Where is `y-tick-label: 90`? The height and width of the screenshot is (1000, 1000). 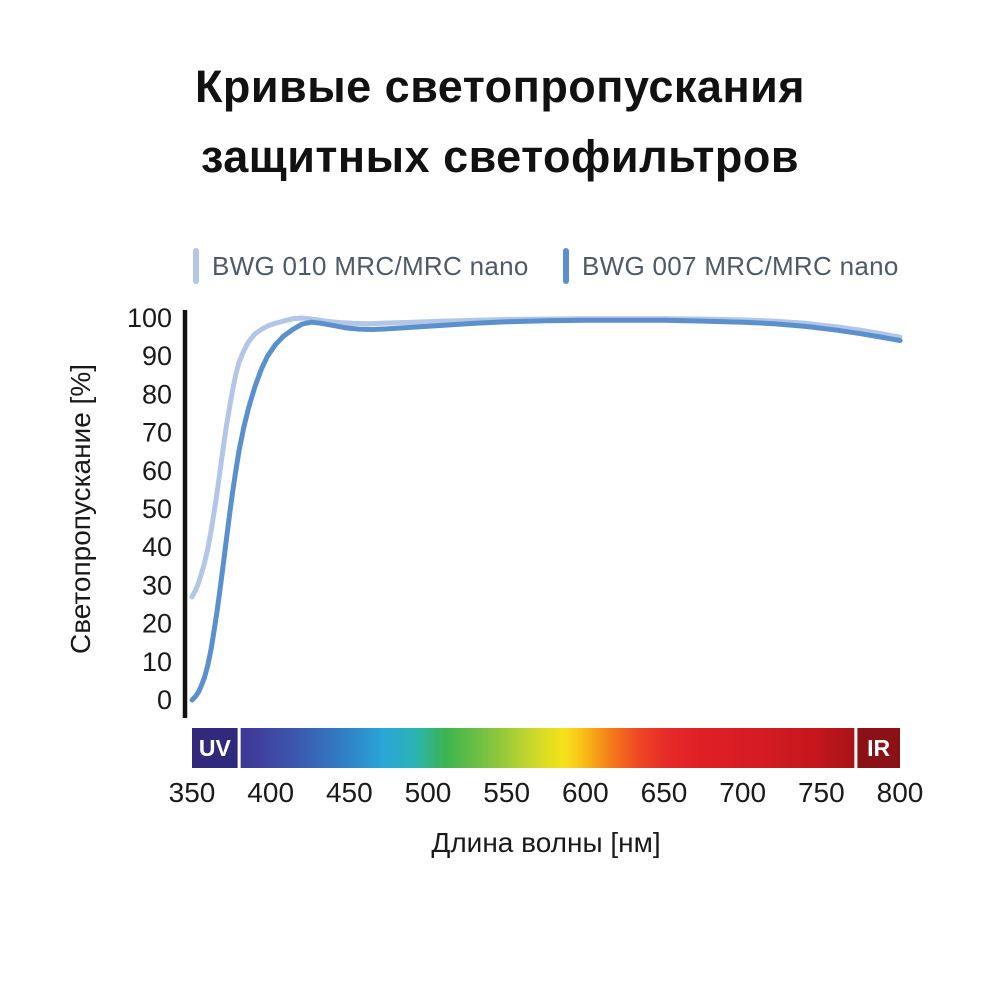
y-tick-label: 90 is located at coordinates (157, 356).